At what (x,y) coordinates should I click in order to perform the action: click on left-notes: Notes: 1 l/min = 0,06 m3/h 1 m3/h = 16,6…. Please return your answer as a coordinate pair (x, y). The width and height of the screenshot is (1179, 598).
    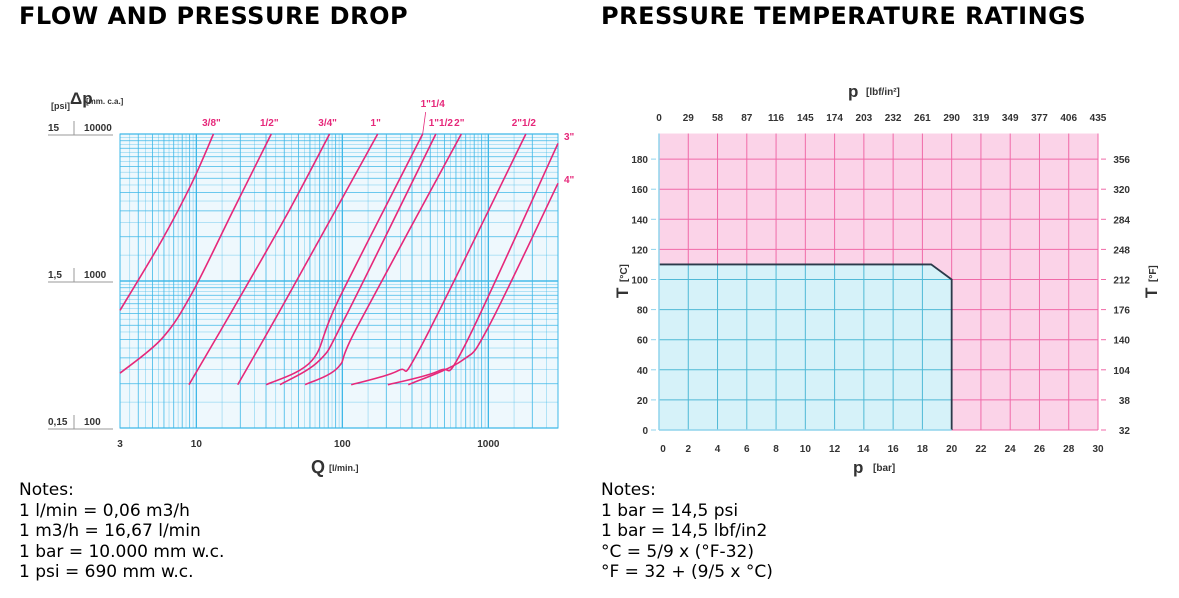
    Looking at the image, I should click on (121, 531).